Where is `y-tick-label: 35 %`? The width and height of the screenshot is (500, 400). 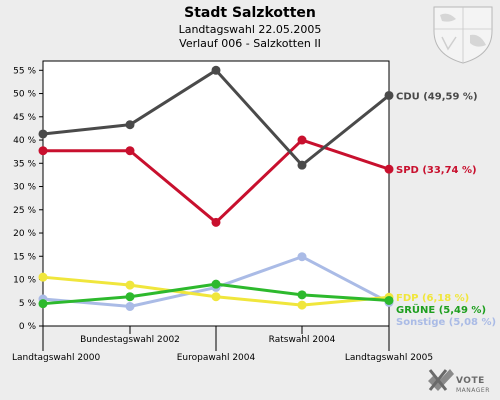 y-tick-label: 35 % is located at coordinates (24, 164).